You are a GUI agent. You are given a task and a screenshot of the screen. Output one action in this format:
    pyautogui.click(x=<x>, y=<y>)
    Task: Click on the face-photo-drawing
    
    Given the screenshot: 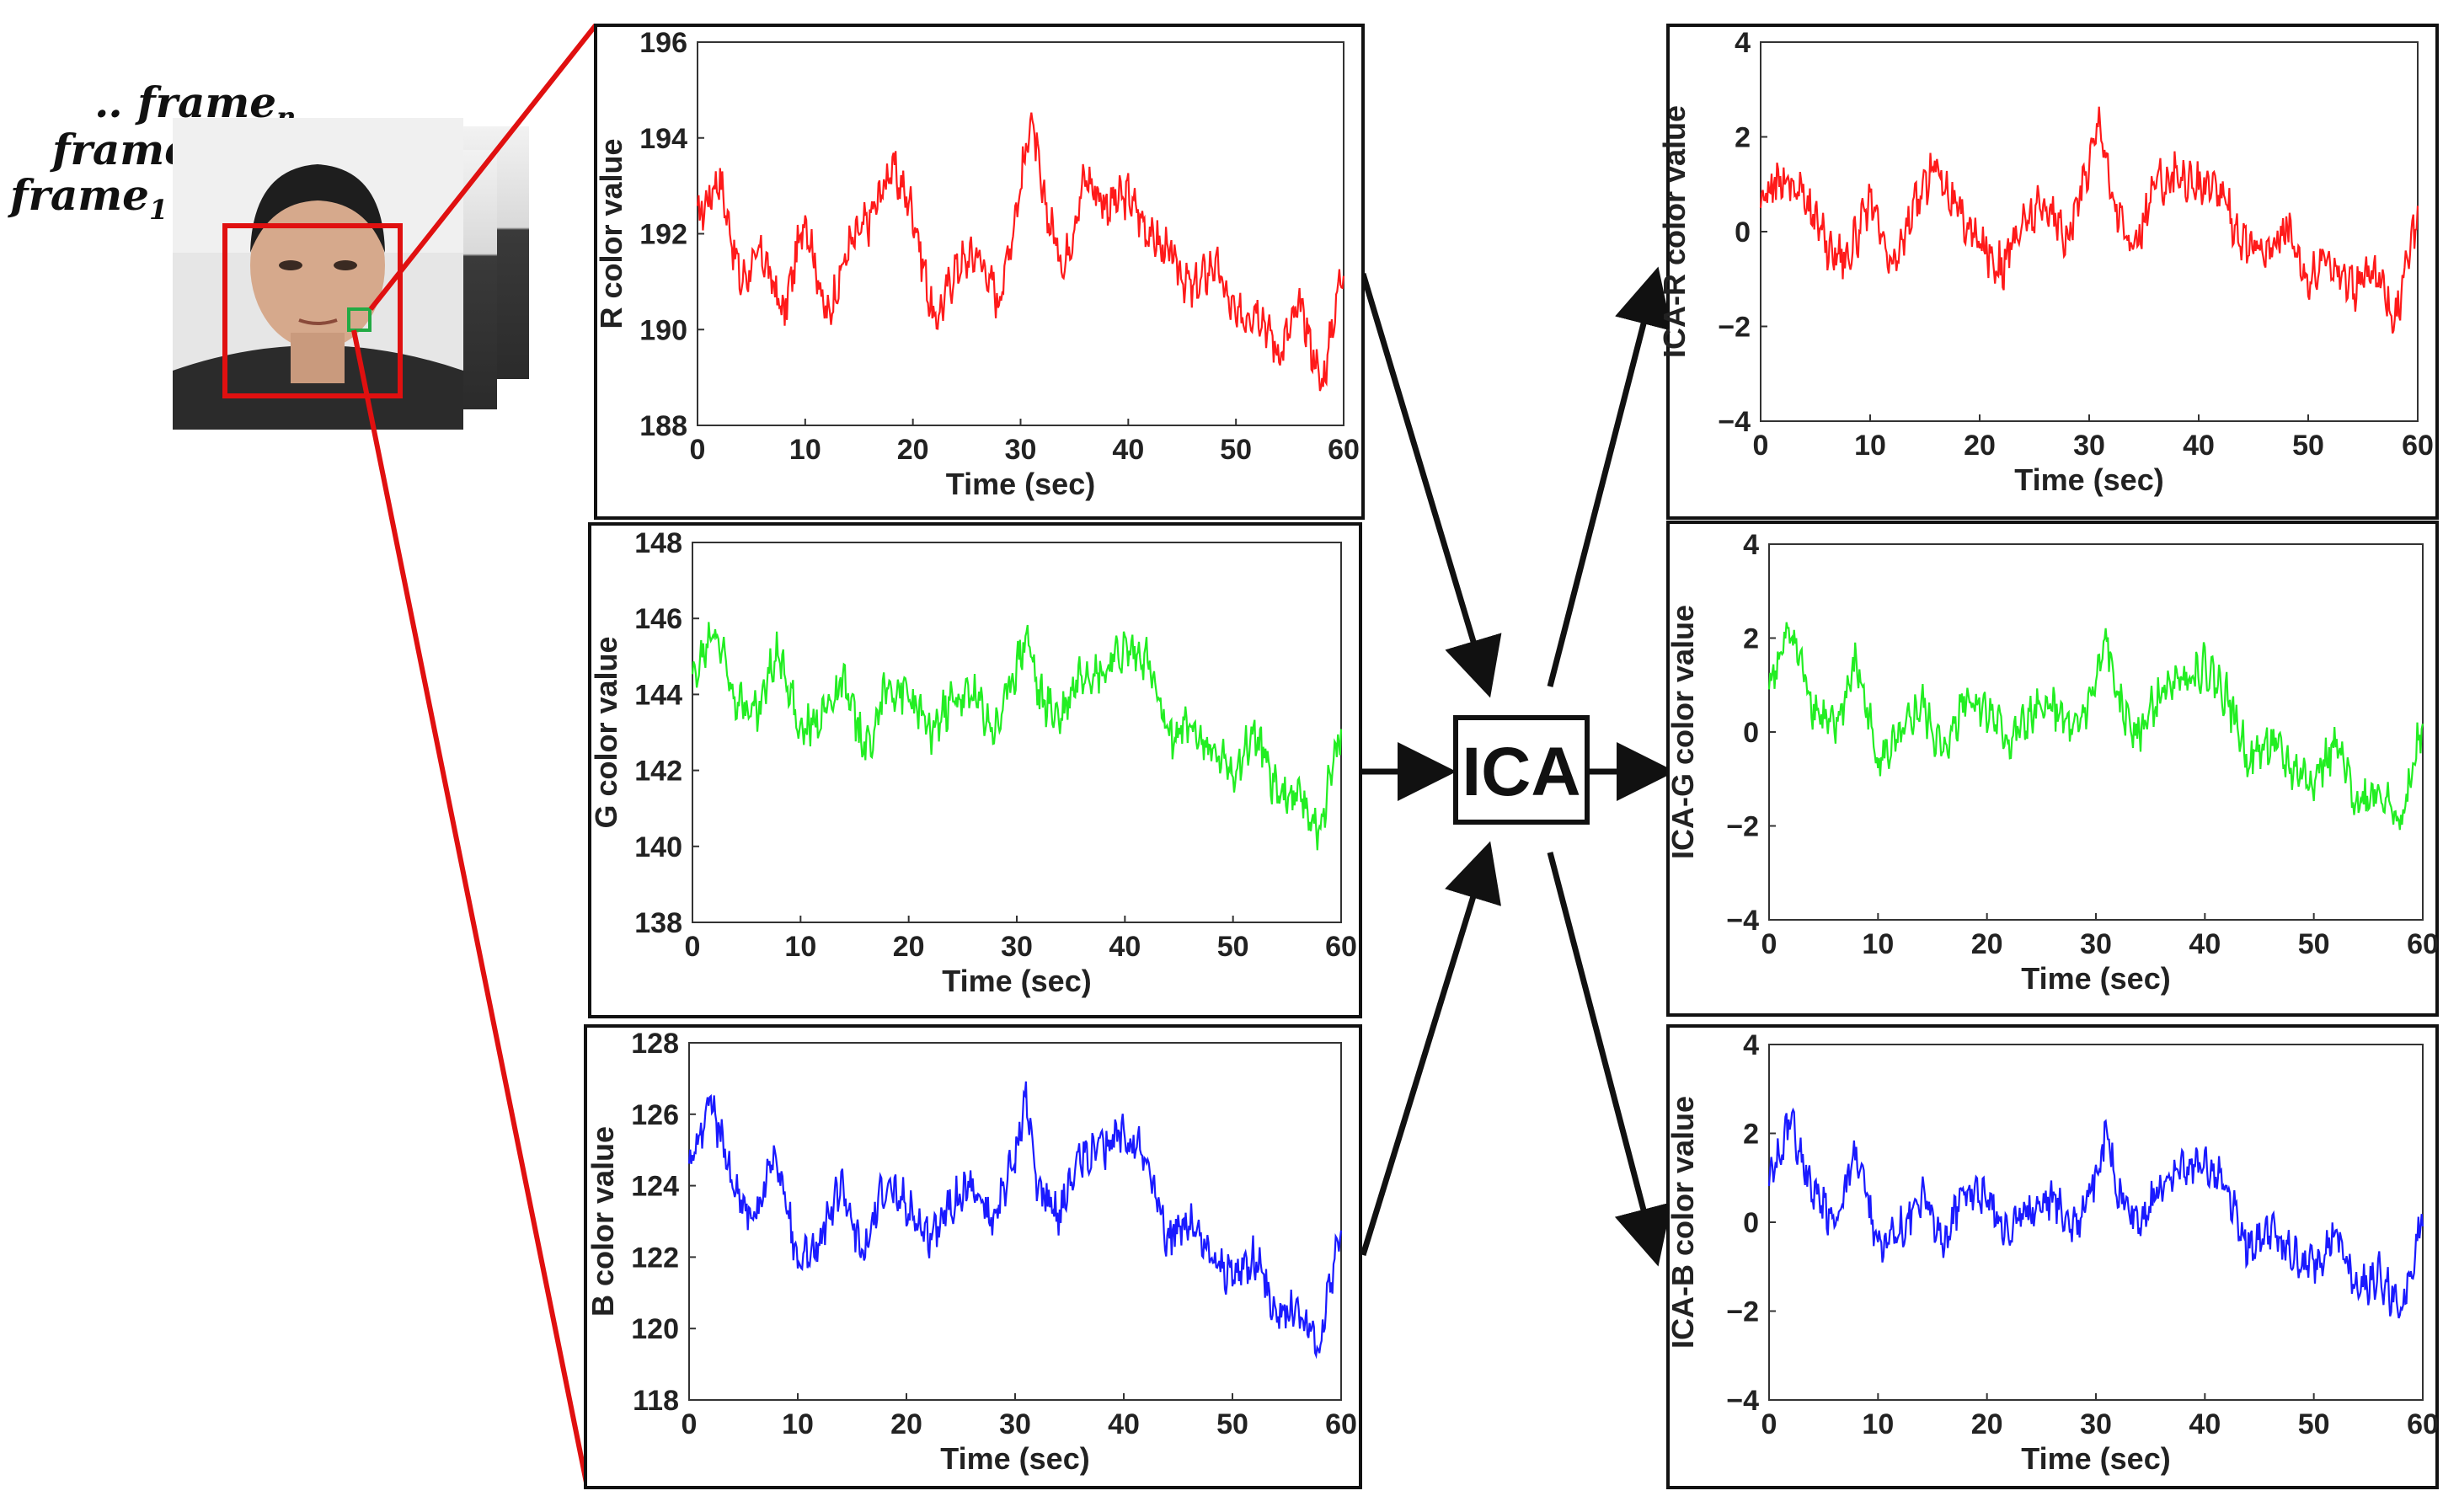 What is the action you would take?
    pyautogui.click(x=318, y=274)
    